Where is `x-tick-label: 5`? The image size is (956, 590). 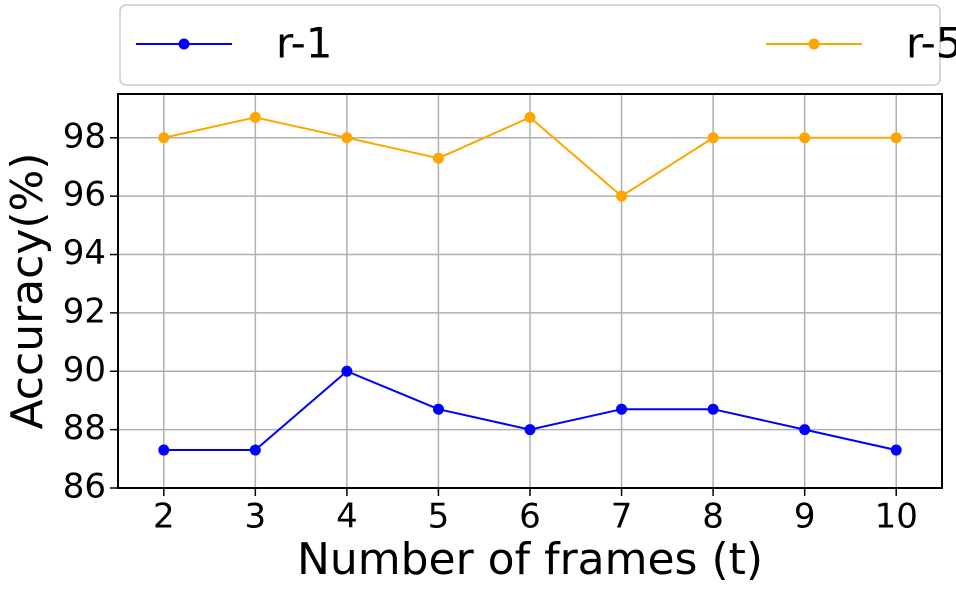 x-tick-label: 5 is located at coordinates (439, 517).